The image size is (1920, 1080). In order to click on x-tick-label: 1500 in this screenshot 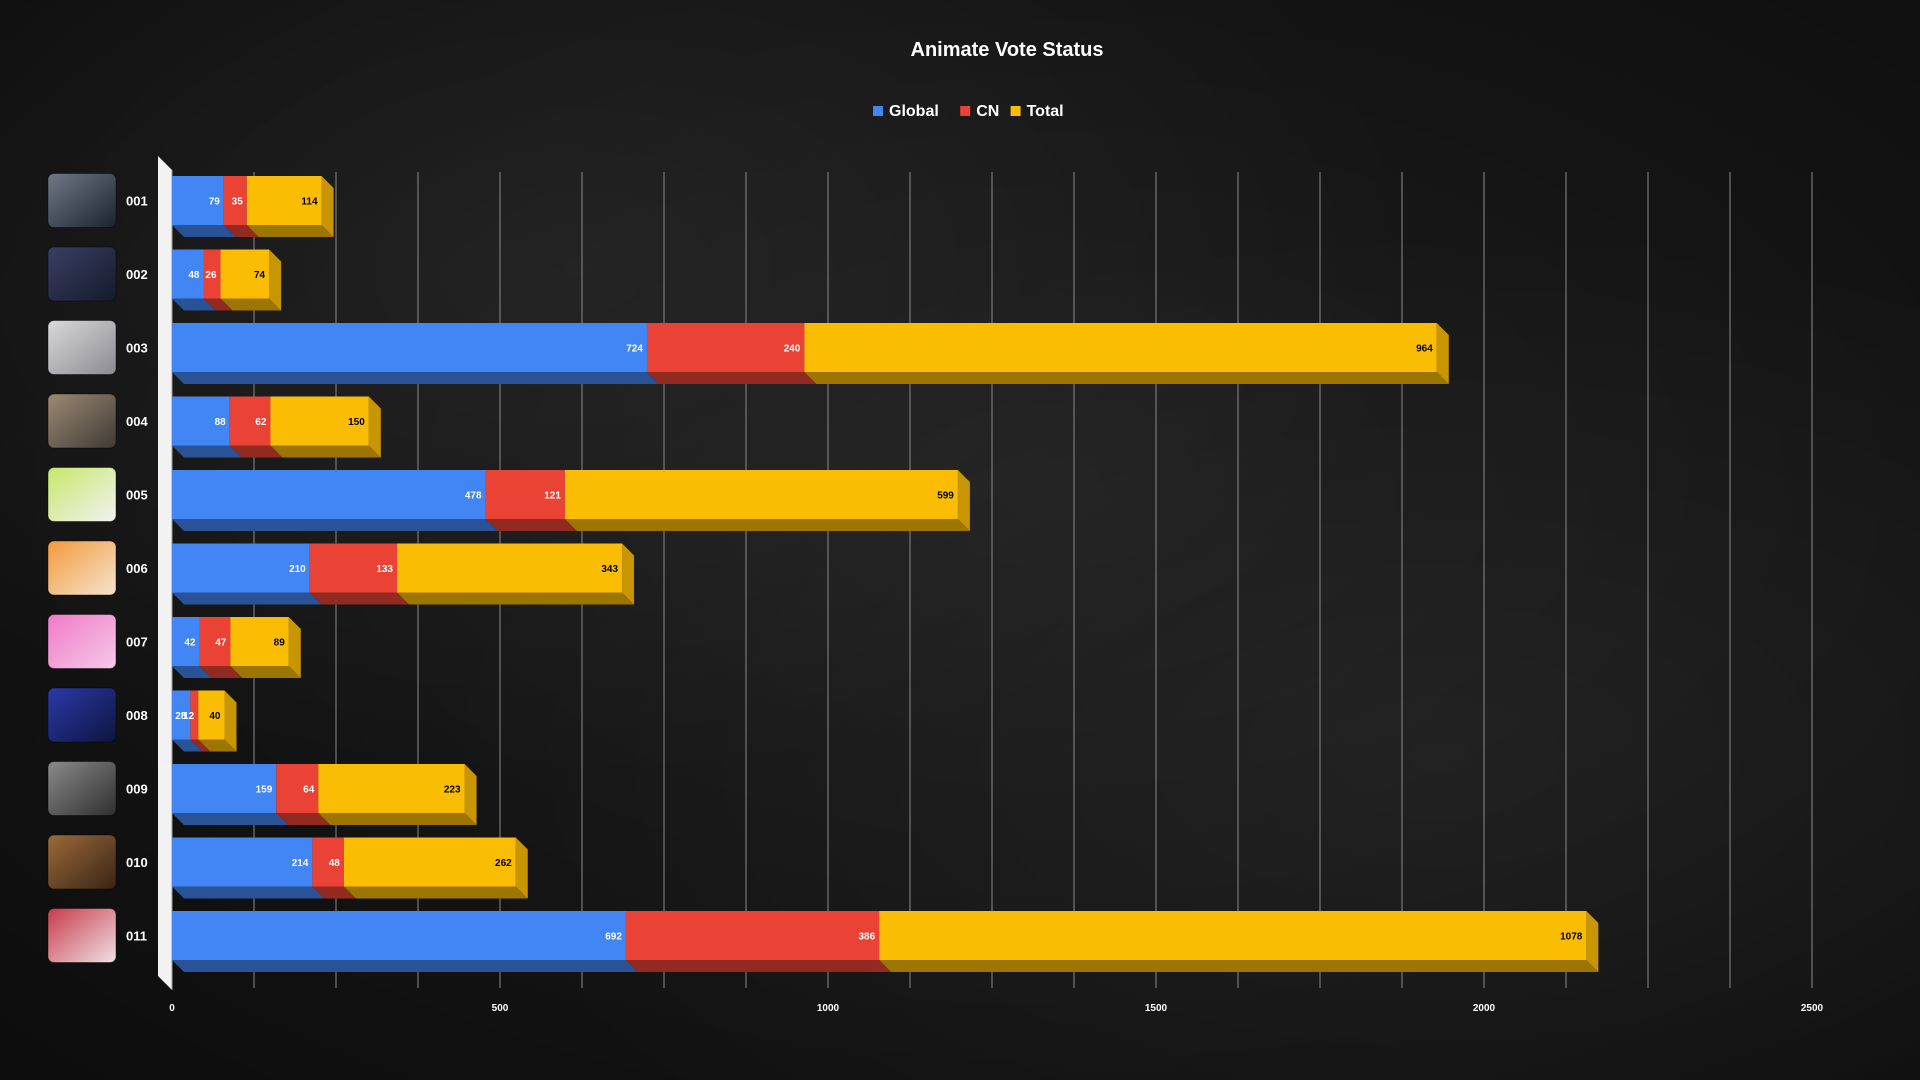, I will do `click(1156, 1008)`.